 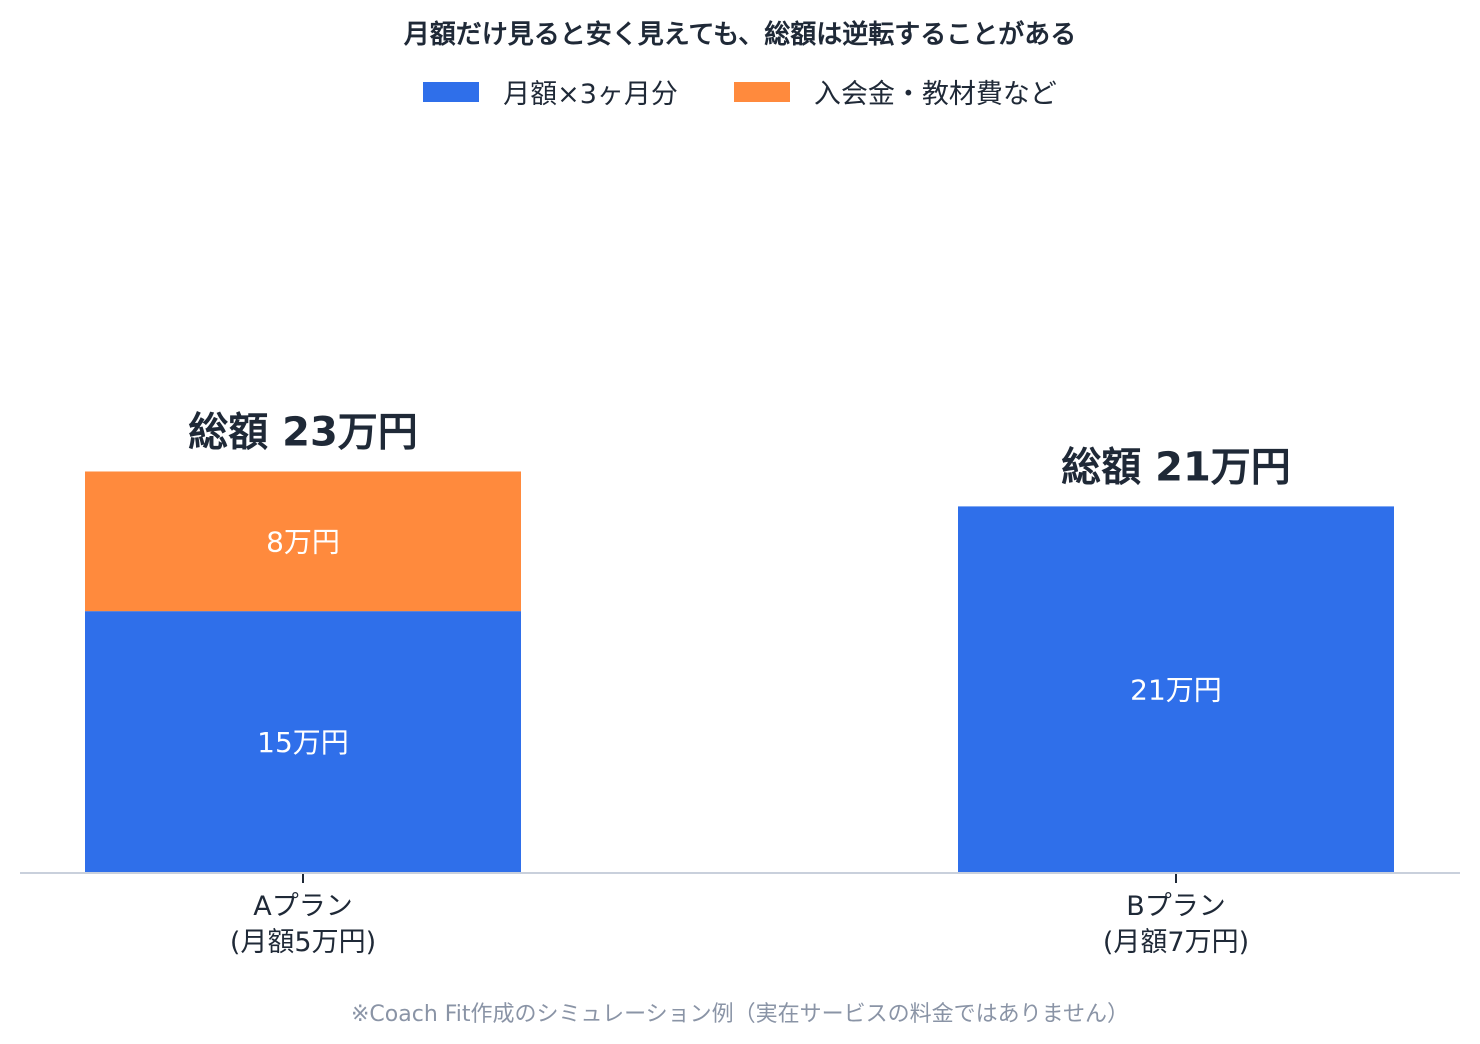 I want to click on total-label-b: 総額 21万円, so click(x=1176, y=467).